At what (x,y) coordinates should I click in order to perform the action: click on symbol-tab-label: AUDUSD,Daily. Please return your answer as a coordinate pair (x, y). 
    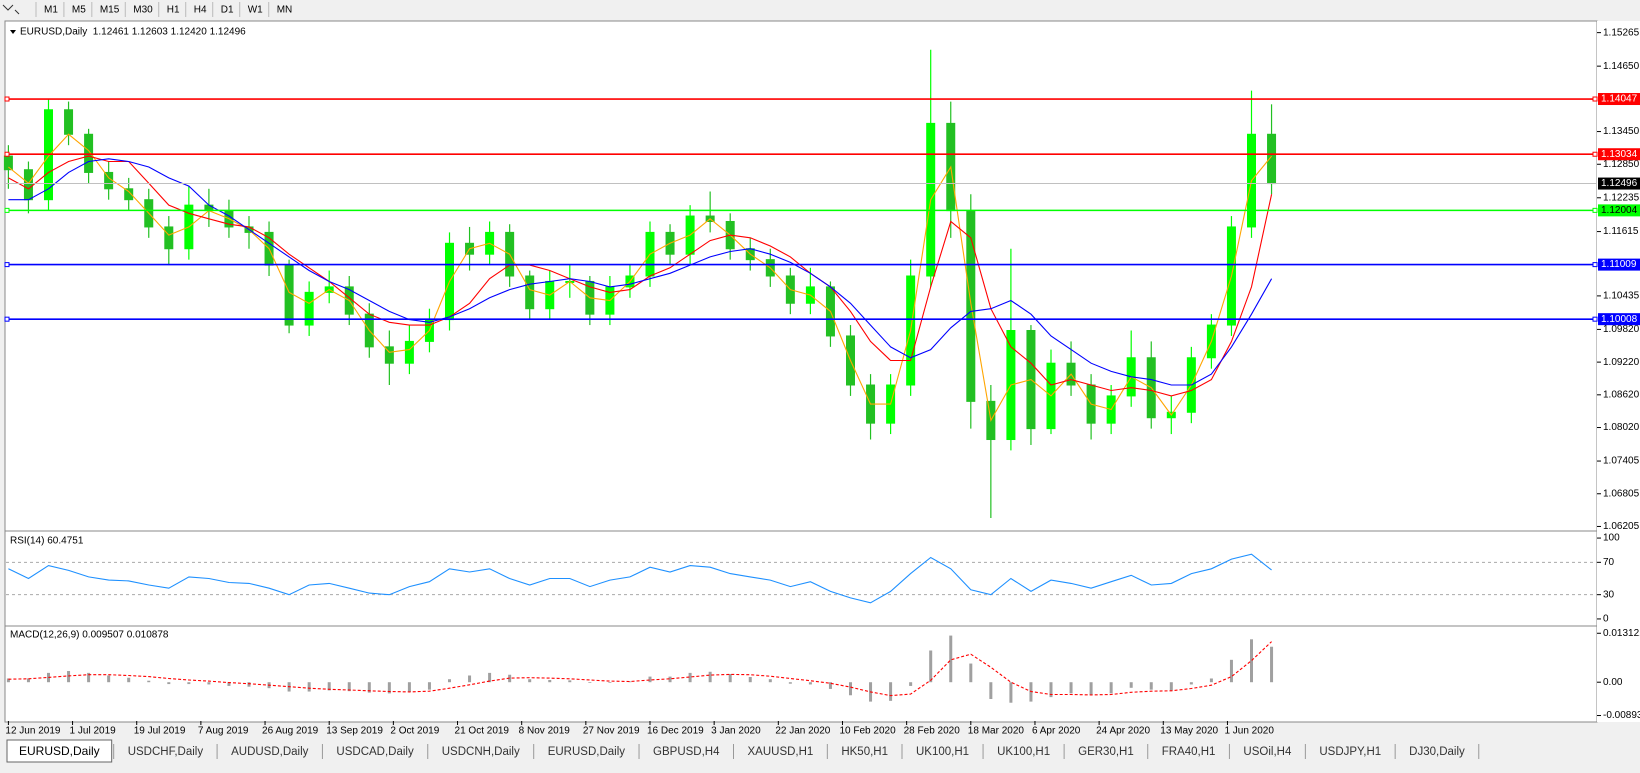
    Looking at the image, I should click on (270, 752).